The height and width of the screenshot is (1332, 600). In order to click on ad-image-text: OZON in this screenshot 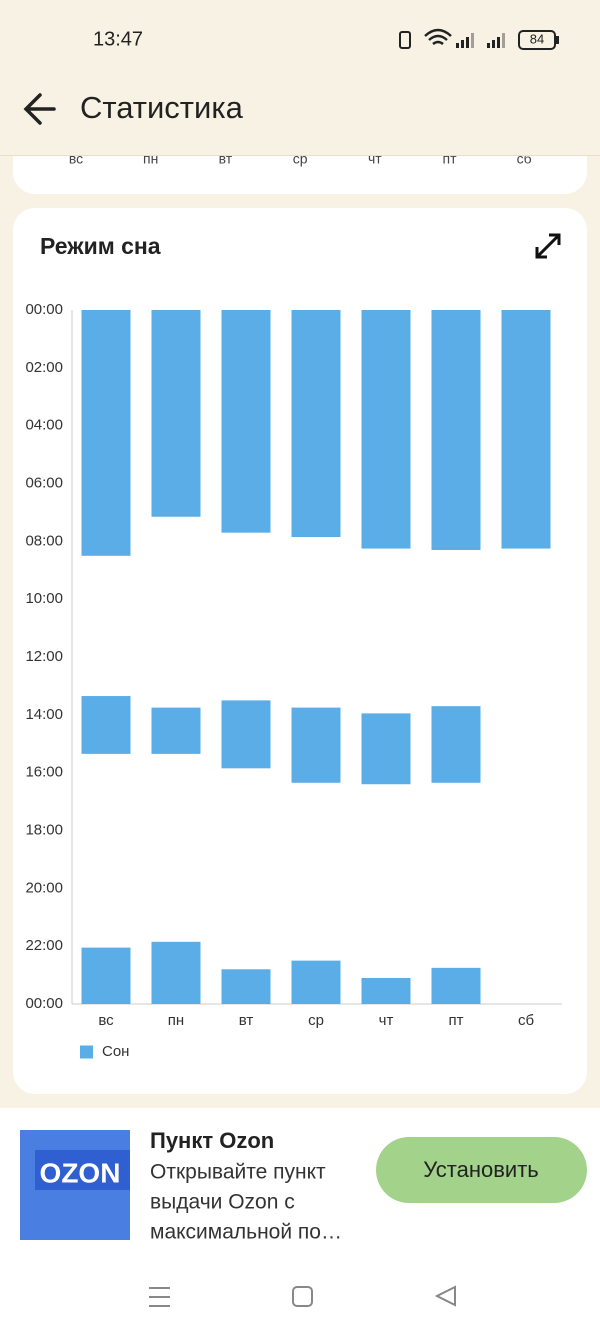, I will do `click(80, 1172)`.